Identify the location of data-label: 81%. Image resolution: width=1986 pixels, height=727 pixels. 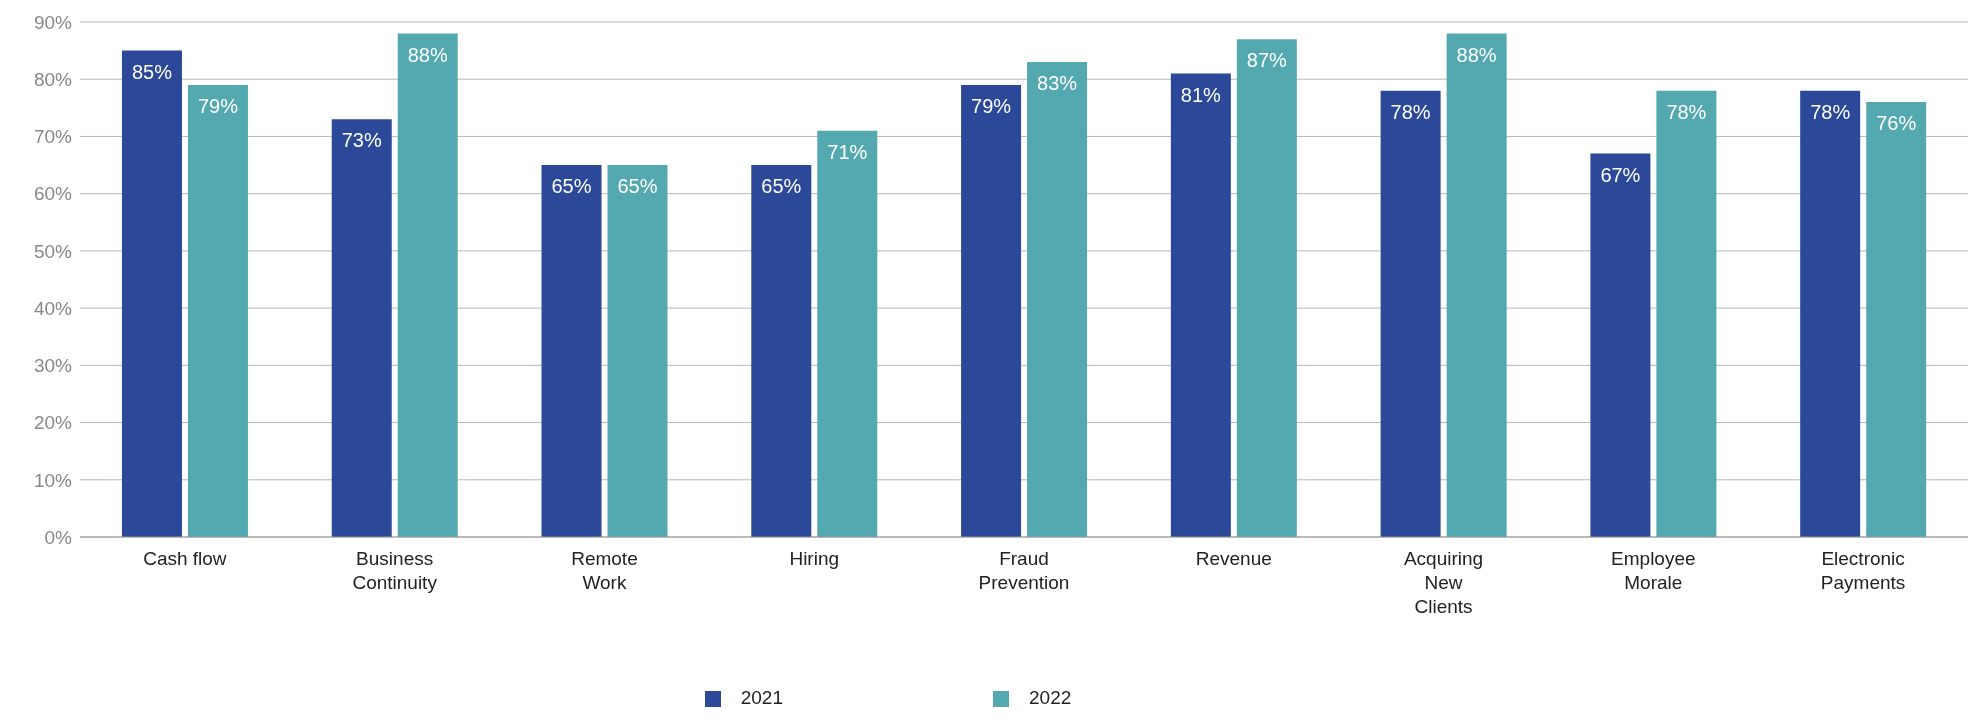
(1201, 94).